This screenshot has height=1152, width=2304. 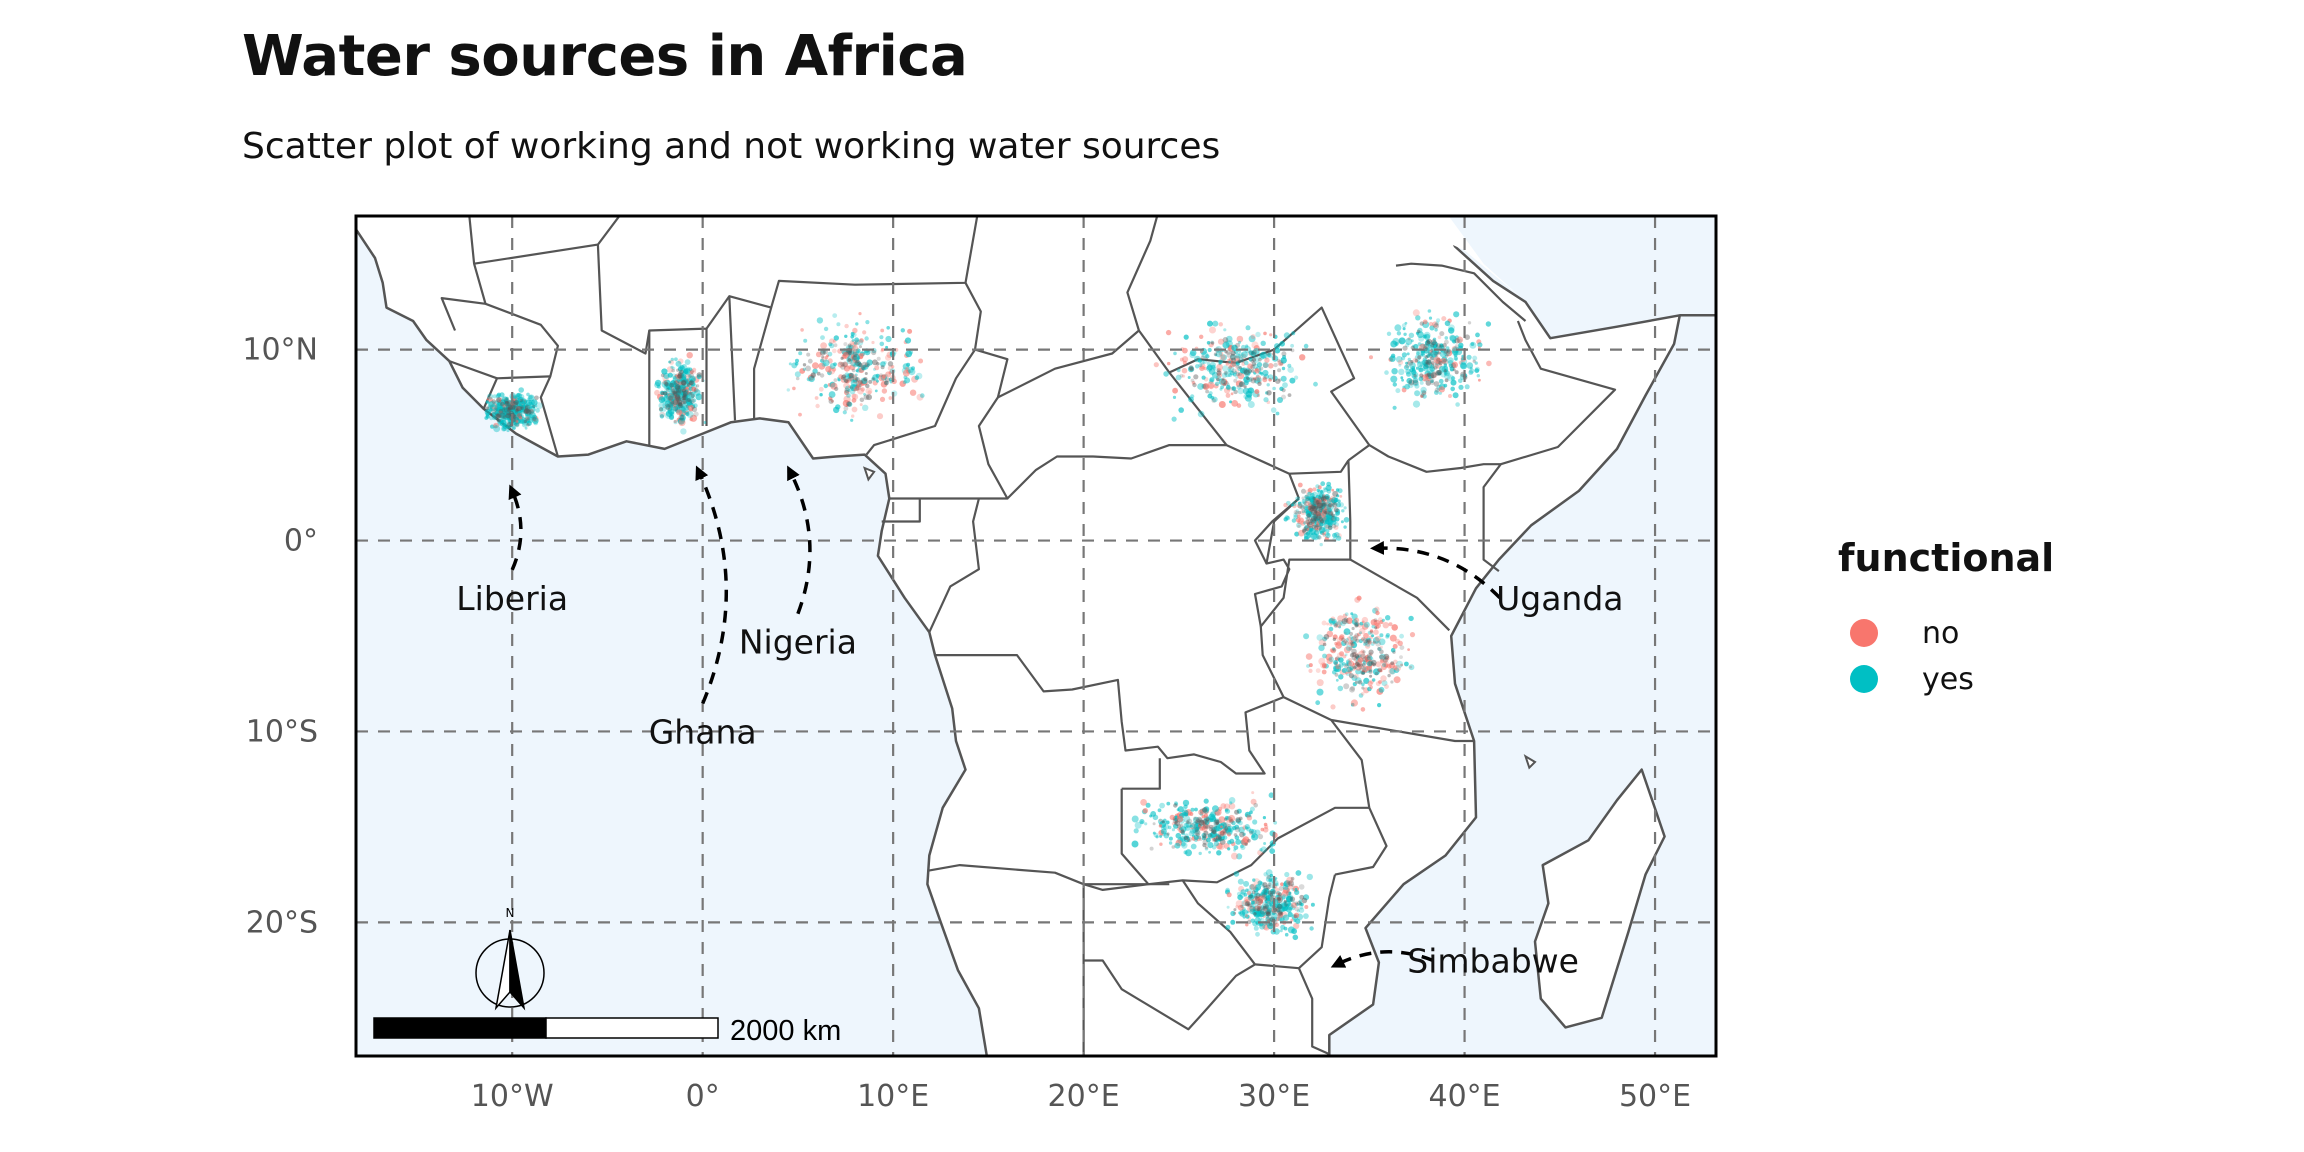 I want to click on map-title: Water sources in Africa, so click(x=605, y=56).